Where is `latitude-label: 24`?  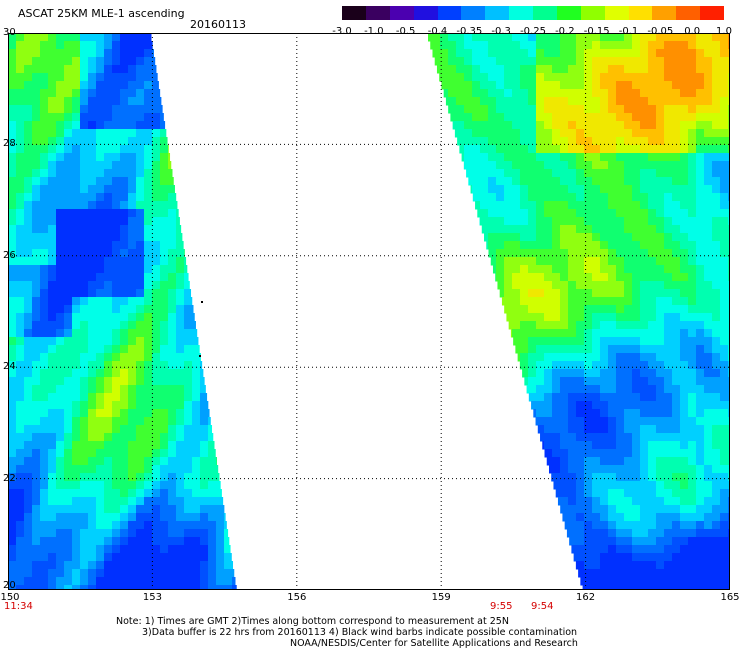
latitude-label: 24 is located at coordinates (9, 367).